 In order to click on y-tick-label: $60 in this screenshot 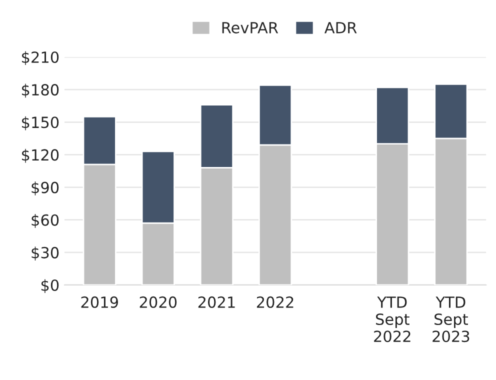, I will do `click(45, 221)`.